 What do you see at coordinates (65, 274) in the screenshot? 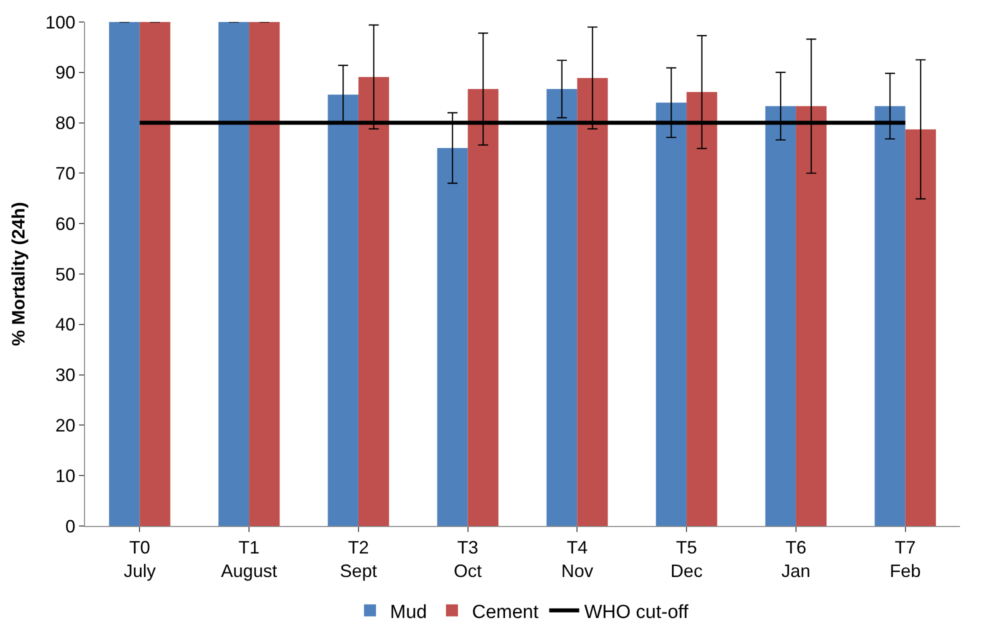
I see `y-tick-label: 50` at bounding box center [65, 274].